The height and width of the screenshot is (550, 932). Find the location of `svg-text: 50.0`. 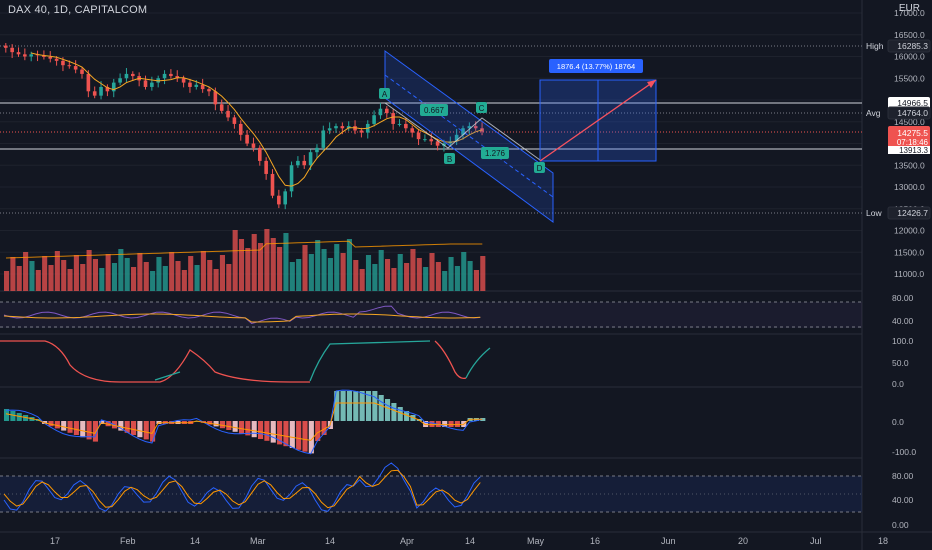

svg-text: 50.0 is located at coordinates (900, 363).